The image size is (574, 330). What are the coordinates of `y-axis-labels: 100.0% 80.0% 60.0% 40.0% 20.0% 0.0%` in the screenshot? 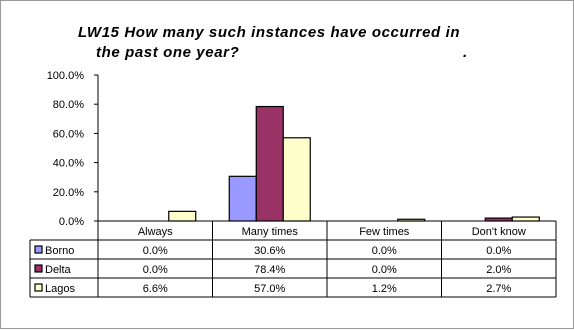 It's located at (66, 149).